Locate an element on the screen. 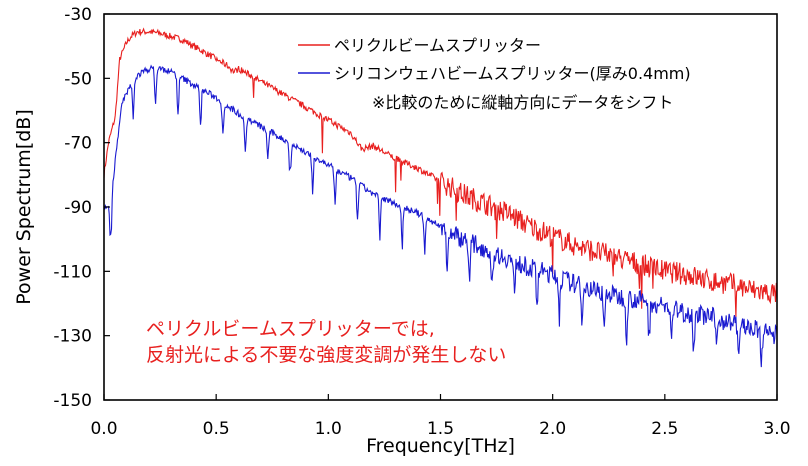  y-tick-label: -130 is located at coordinates (72, 337).